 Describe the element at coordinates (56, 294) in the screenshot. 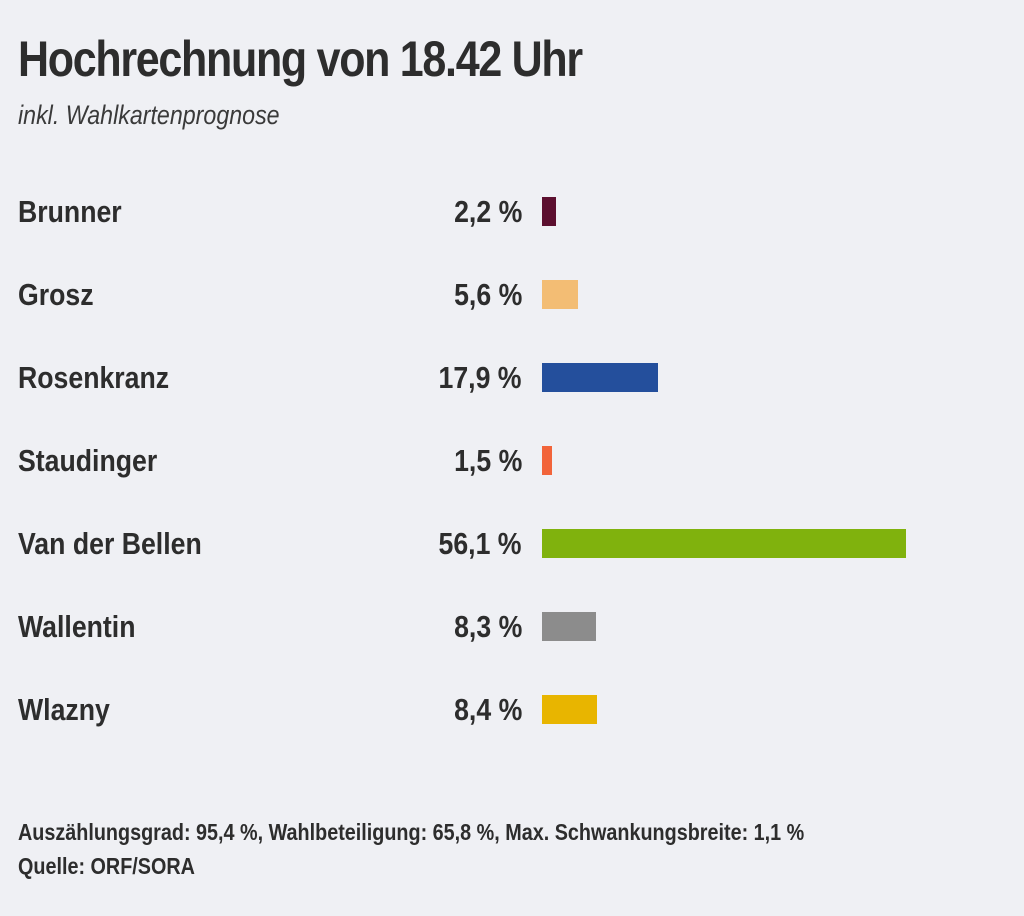

I see `category-label: Grosz` at that location.